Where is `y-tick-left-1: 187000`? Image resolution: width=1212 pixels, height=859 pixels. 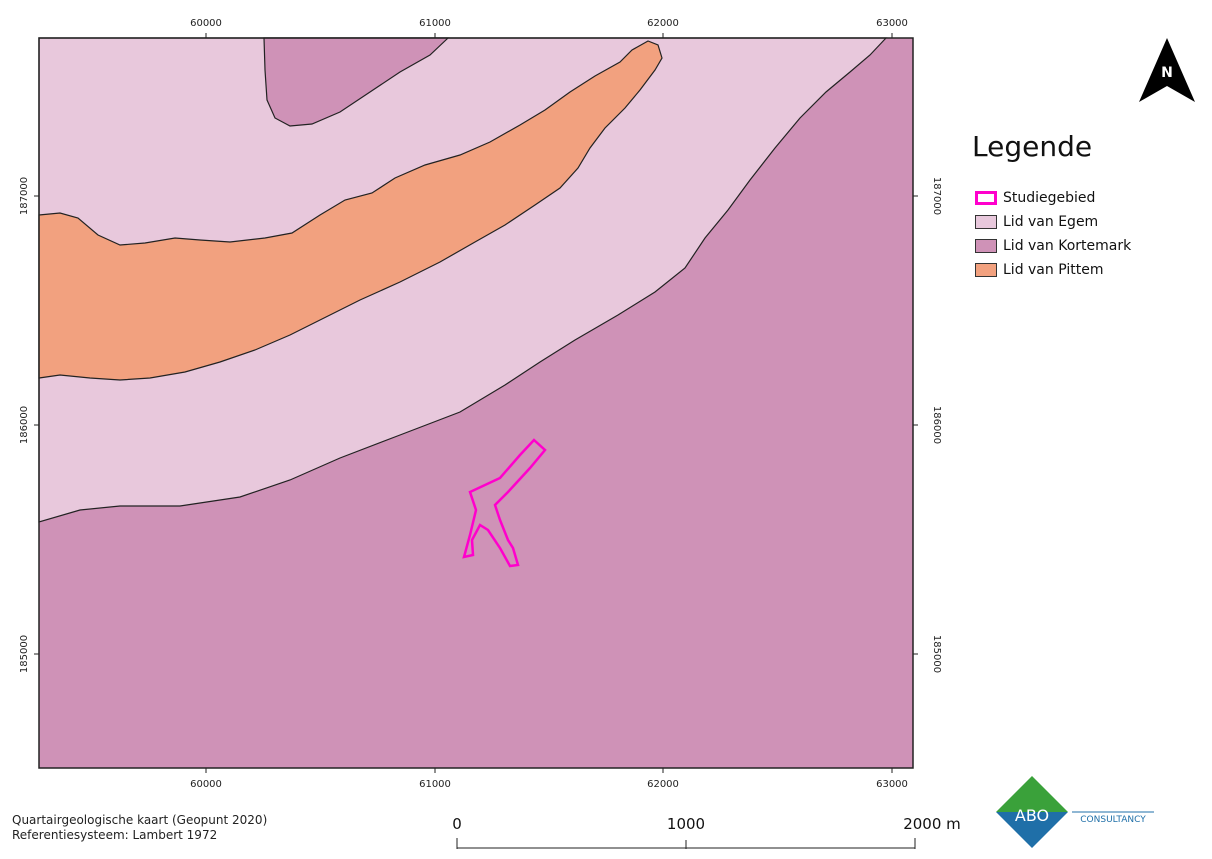
y-tick-left-1: 187000 is located at coordinates (24, 196).